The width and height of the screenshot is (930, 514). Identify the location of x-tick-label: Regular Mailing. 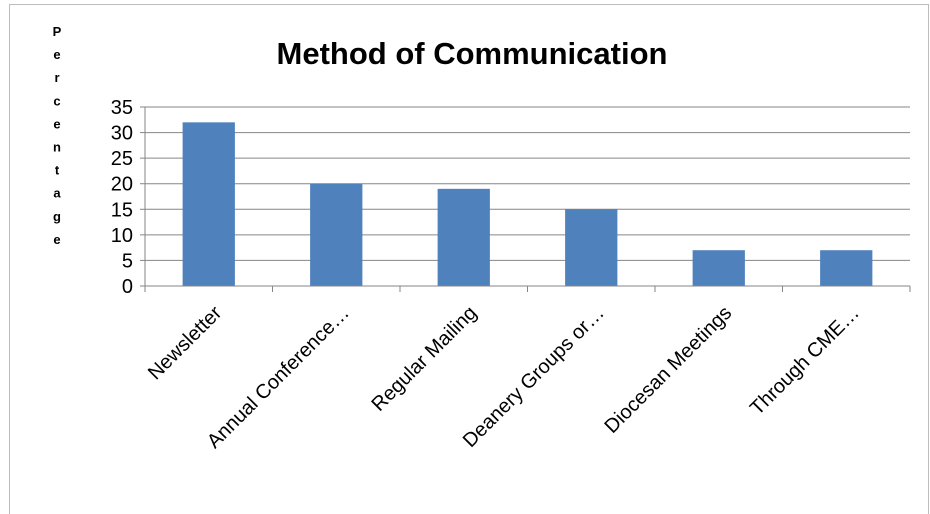
(424, 359).